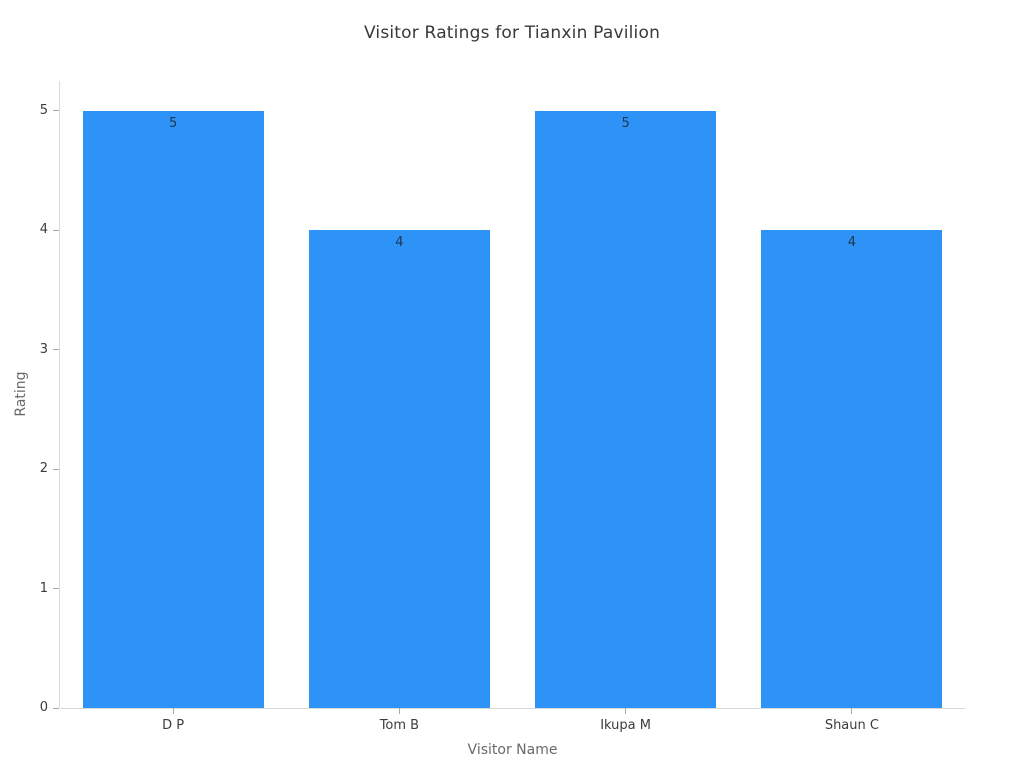 The width and height of the screenshot is (1024, 768). What do you see at coordinates (21, 394) in the screenshot?
I see `y-axis-title: Rating` at bounding box center [21, 394].